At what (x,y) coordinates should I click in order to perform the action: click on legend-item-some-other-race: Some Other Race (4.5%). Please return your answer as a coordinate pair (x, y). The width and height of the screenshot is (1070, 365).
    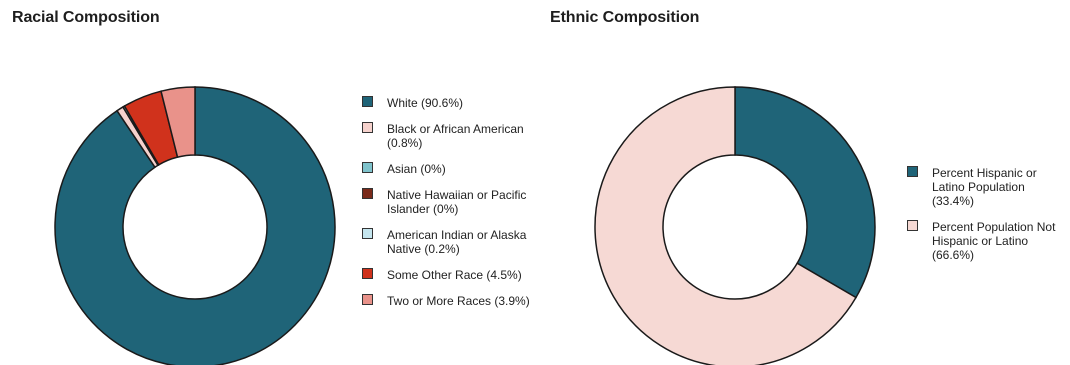
    Looking at the image, I should click on (452, 275).